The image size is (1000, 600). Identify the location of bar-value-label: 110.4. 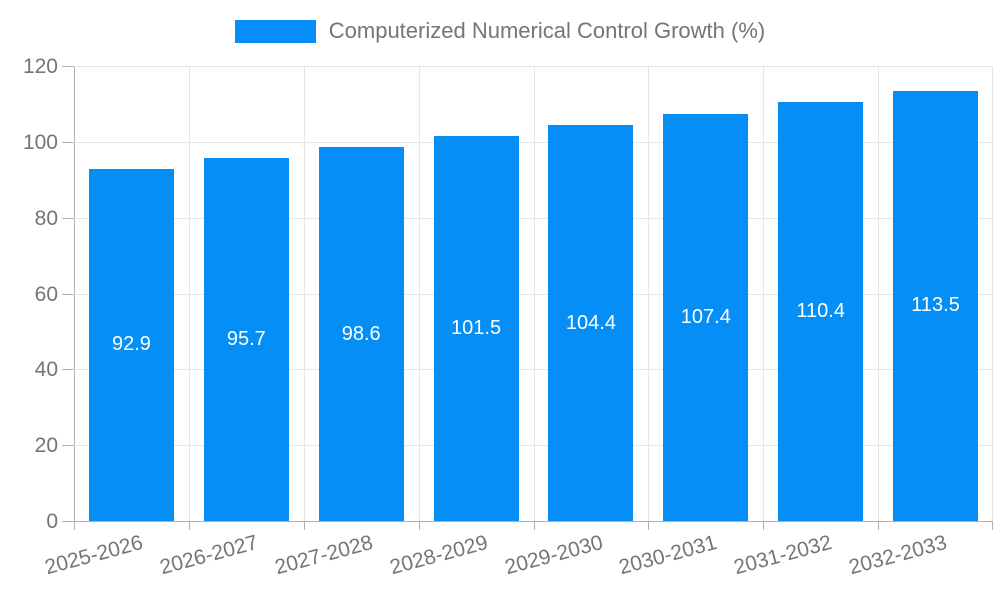
(820, 311).